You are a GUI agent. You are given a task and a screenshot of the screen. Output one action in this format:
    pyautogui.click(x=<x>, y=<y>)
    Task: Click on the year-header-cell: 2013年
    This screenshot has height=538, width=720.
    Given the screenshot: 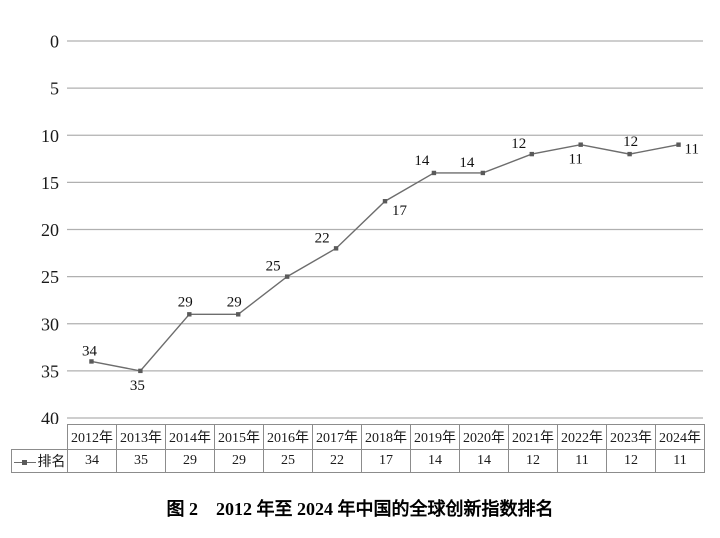 What is the action you would take?
    pyautogui.click(x=141, y=437)
    